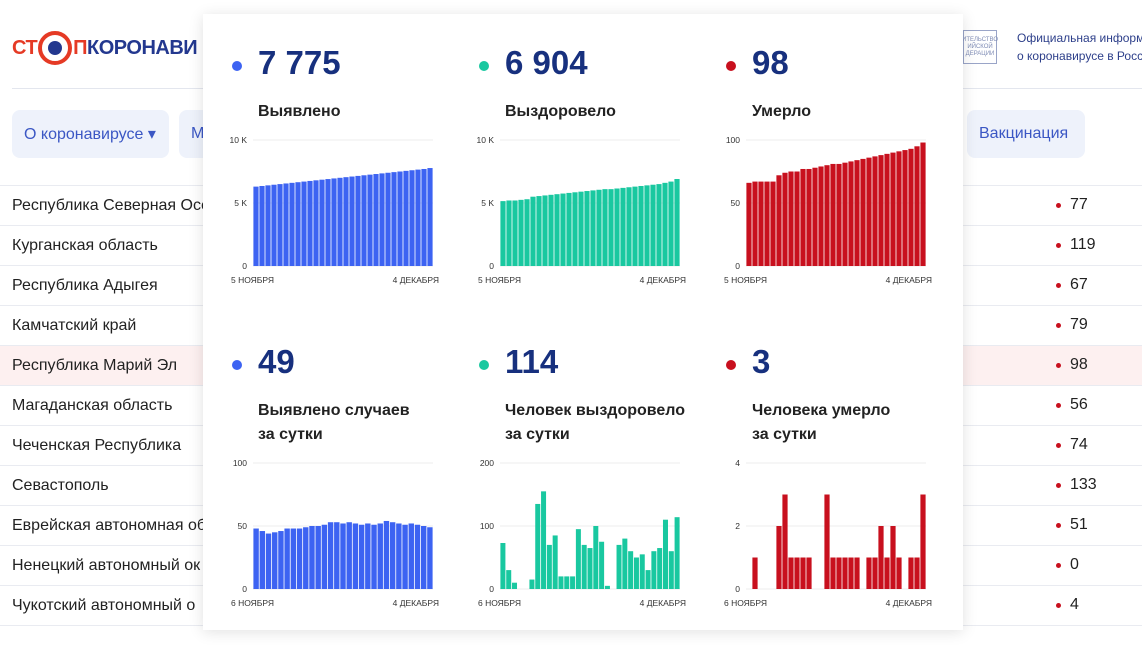 This screenshot has width=1142, height=645. What do you see at coordinates (487, 463) in the screenshot?
I see `y-tick-label: 200` at bounding box center [487, 463].